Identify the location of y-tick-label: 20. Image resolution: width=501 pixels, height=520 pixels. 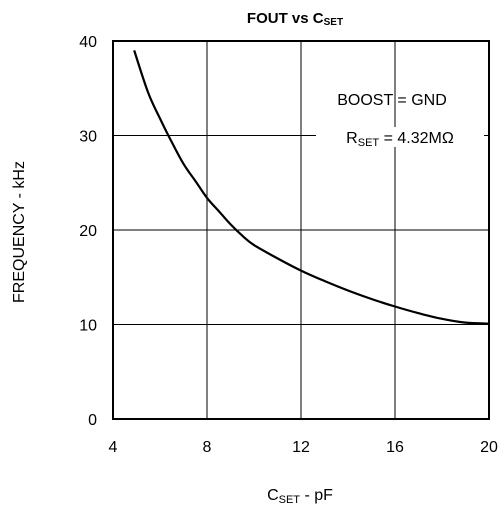
(88, 231).